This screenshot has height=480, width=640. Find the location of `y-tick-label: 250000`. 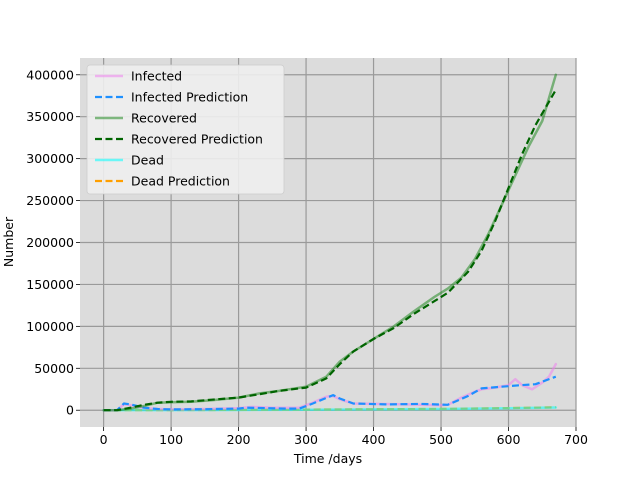

y-tick-label: 250000 is located at coordinates (50, 200).